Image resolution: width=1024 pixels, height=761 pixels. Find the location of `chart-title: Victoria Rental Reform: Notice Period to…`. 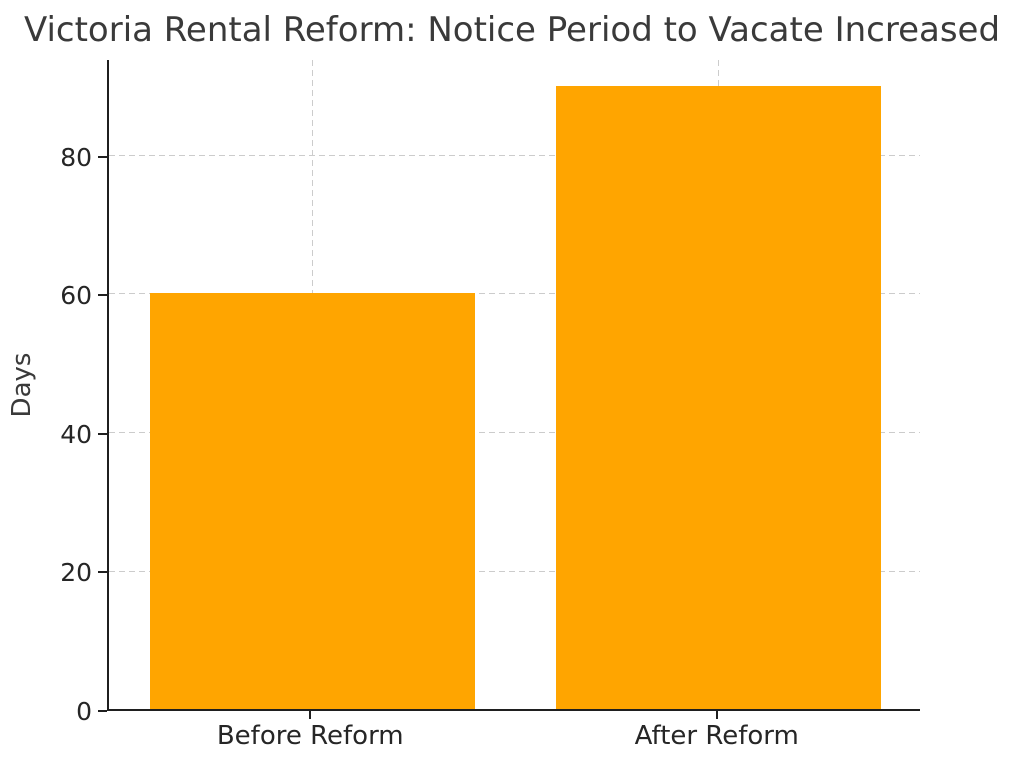

chart-title: Victoria Rental Reform: Notice Period to… is located at coordinates (512, 30).